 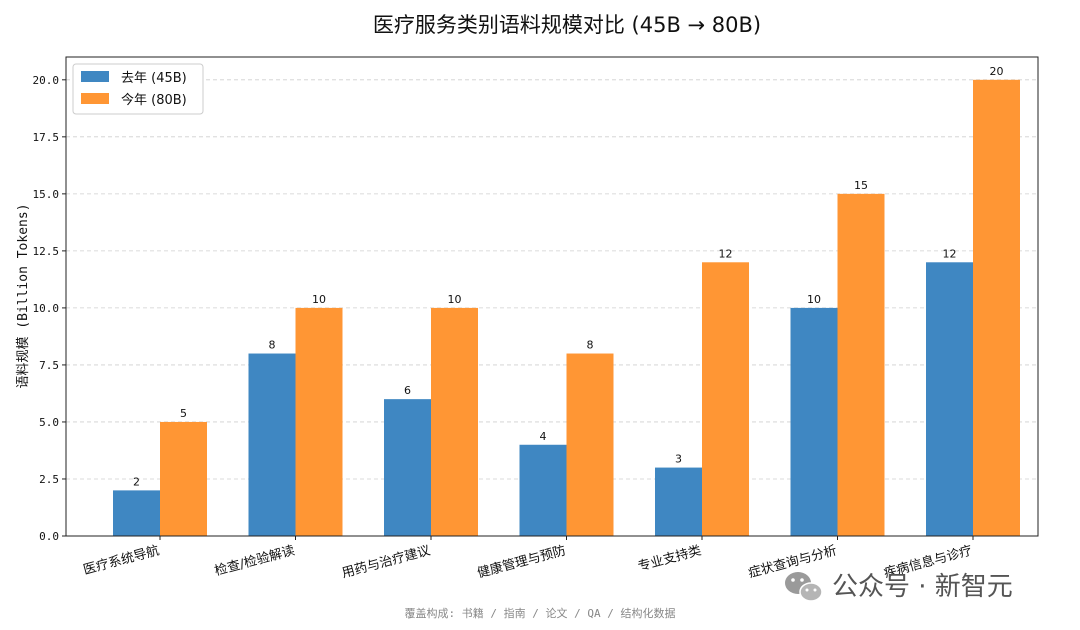 What do you see at coordinates (49, 536) in the screenshot?
I see `y-tick-label: 0.0` at bounding box center [49, 536].